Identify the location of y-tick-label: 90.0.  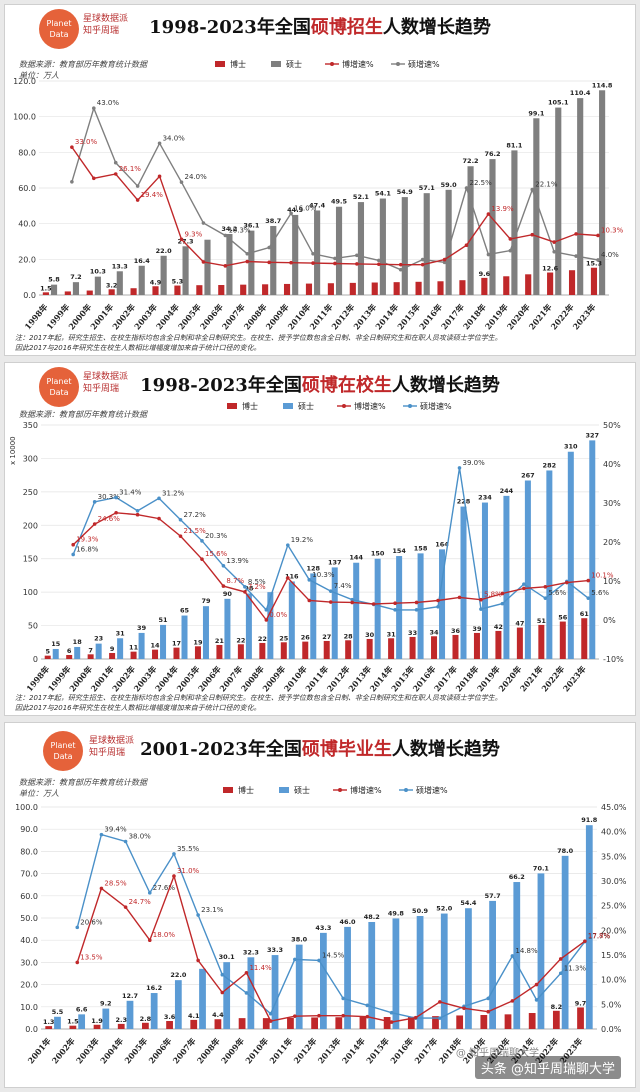
(29, 829).